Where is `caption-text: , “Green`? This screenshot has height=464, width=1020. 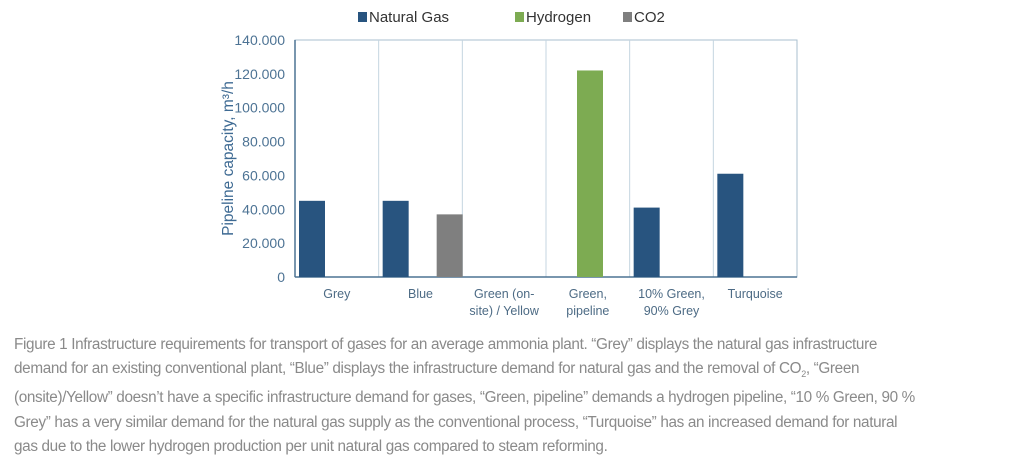
caption-text: , “Green is located at coordinates (832, 369).